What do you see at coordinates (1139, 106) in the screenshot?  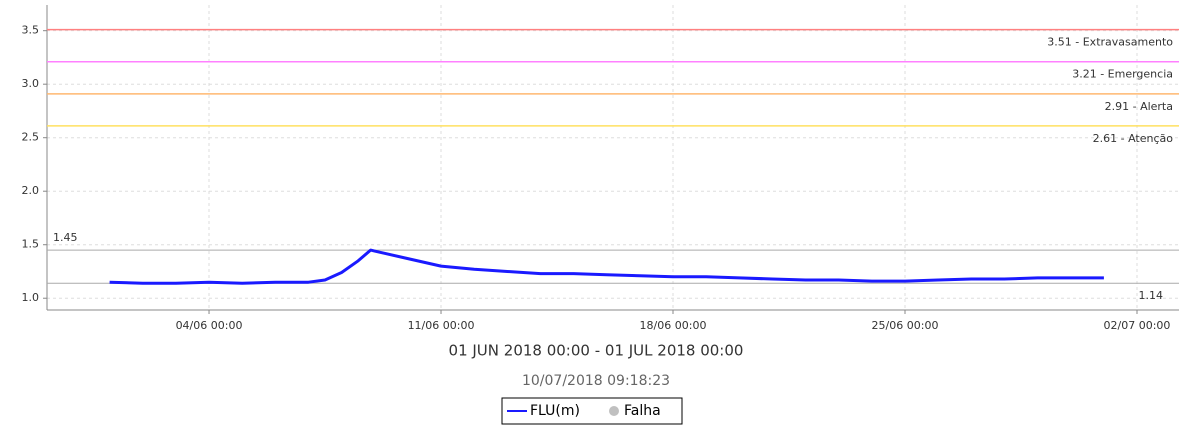 I see `threshold-label: 2.91 - Alerta` at bounding box center [1139, 106].